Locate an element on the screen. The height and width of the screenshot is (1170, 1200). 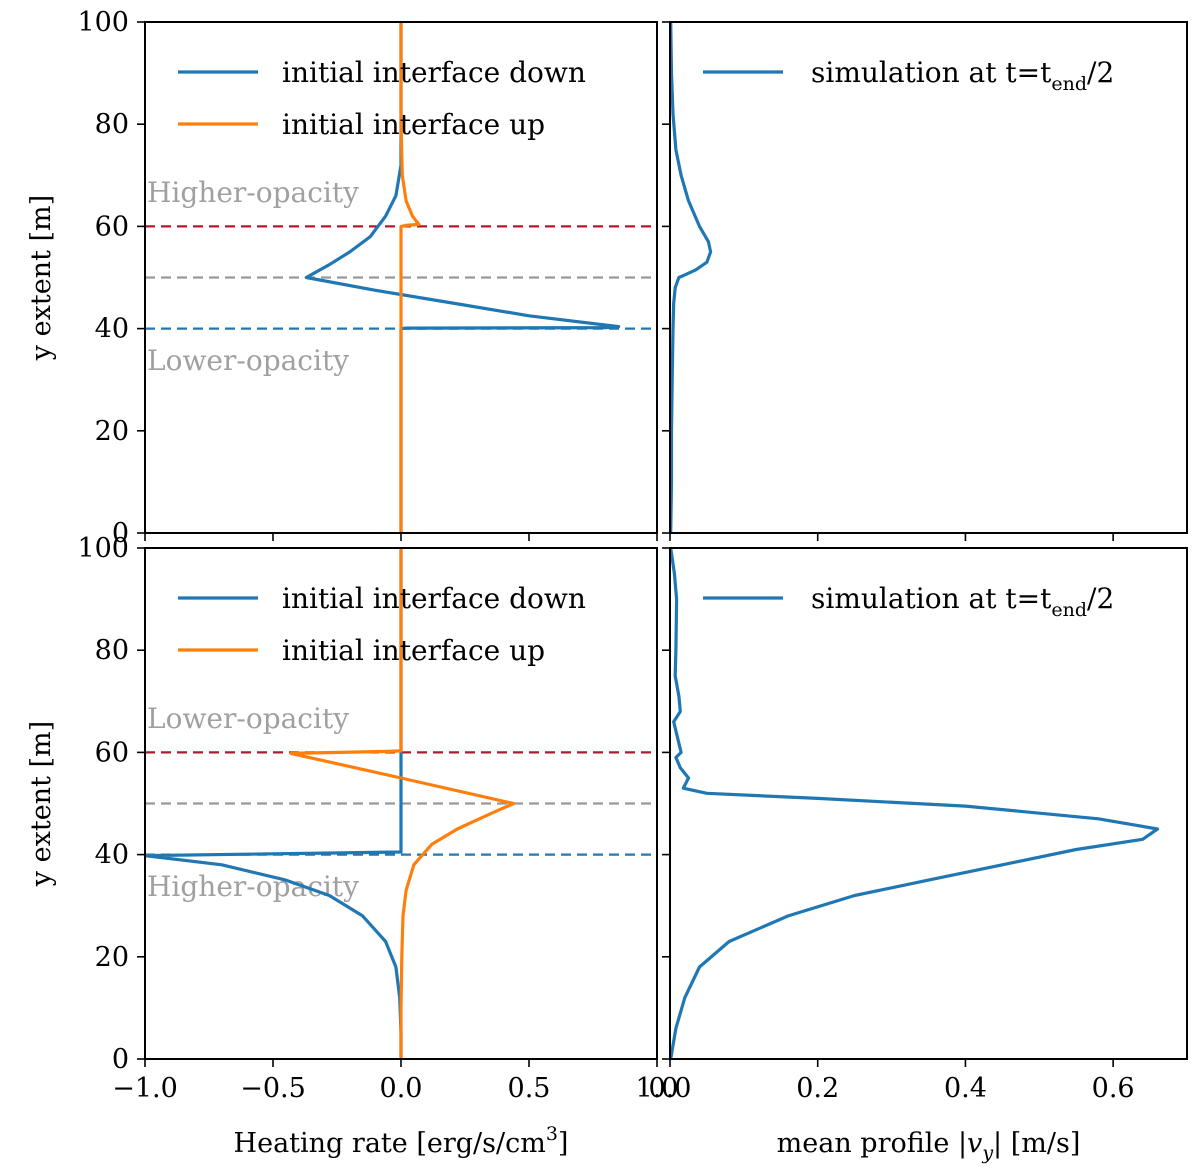
x-tick-label: 1.0 is located at coordinates (657, 1088).